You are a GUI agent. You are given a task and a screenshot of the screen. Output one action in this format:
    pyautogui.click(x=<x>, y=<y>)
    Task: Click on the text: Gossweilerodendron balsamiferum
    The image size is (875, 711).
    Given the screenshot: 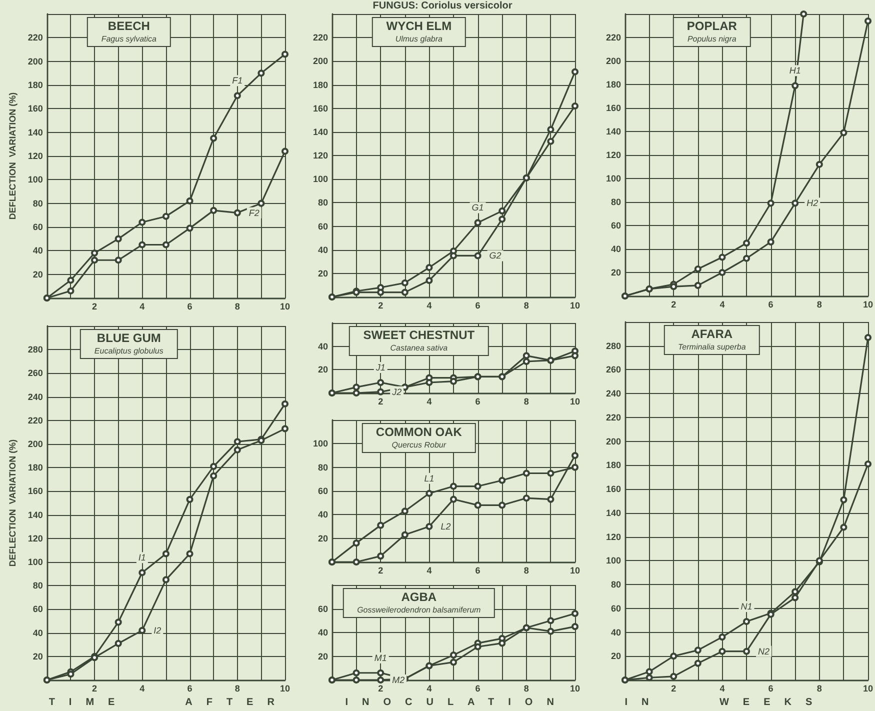 What is the action you would take?
    pyautogui.click(x=419, y=610)
    